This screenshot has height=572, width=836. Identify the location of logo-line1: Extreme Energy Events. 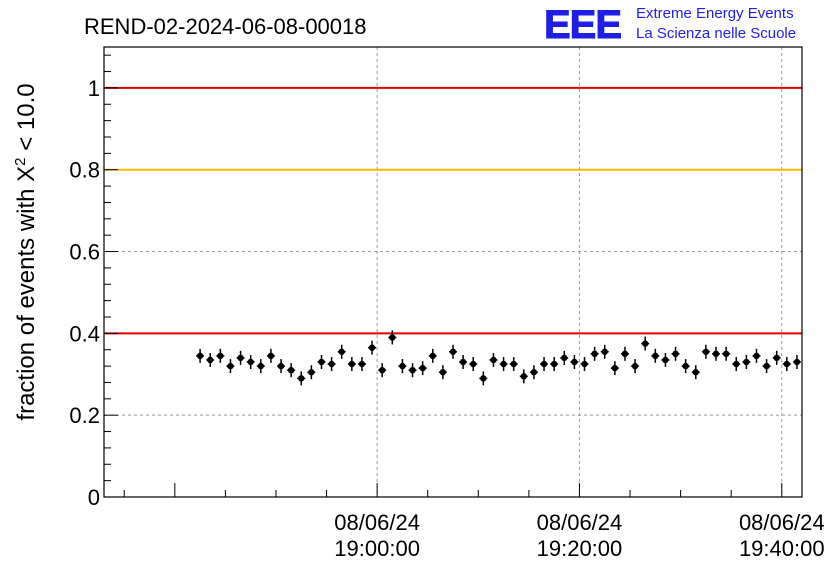
(715, 13).